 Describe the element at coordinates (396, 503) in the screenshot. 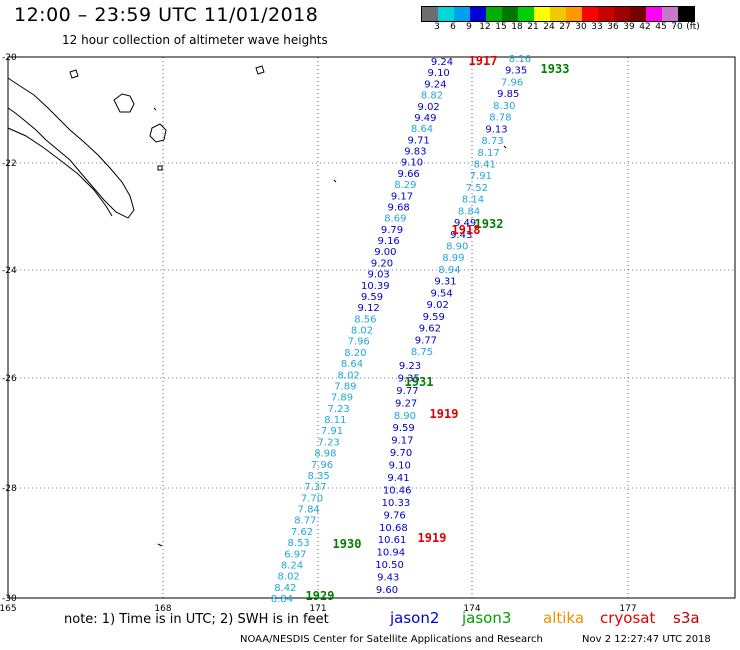

I see `wave-height-value: 10.33` at that location.